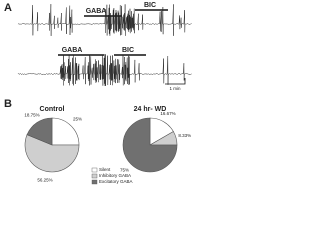 The image size is (320, 240). Describe the element at coordinates (175, 81) in the screenshot. I see `scale-bar` at that location.